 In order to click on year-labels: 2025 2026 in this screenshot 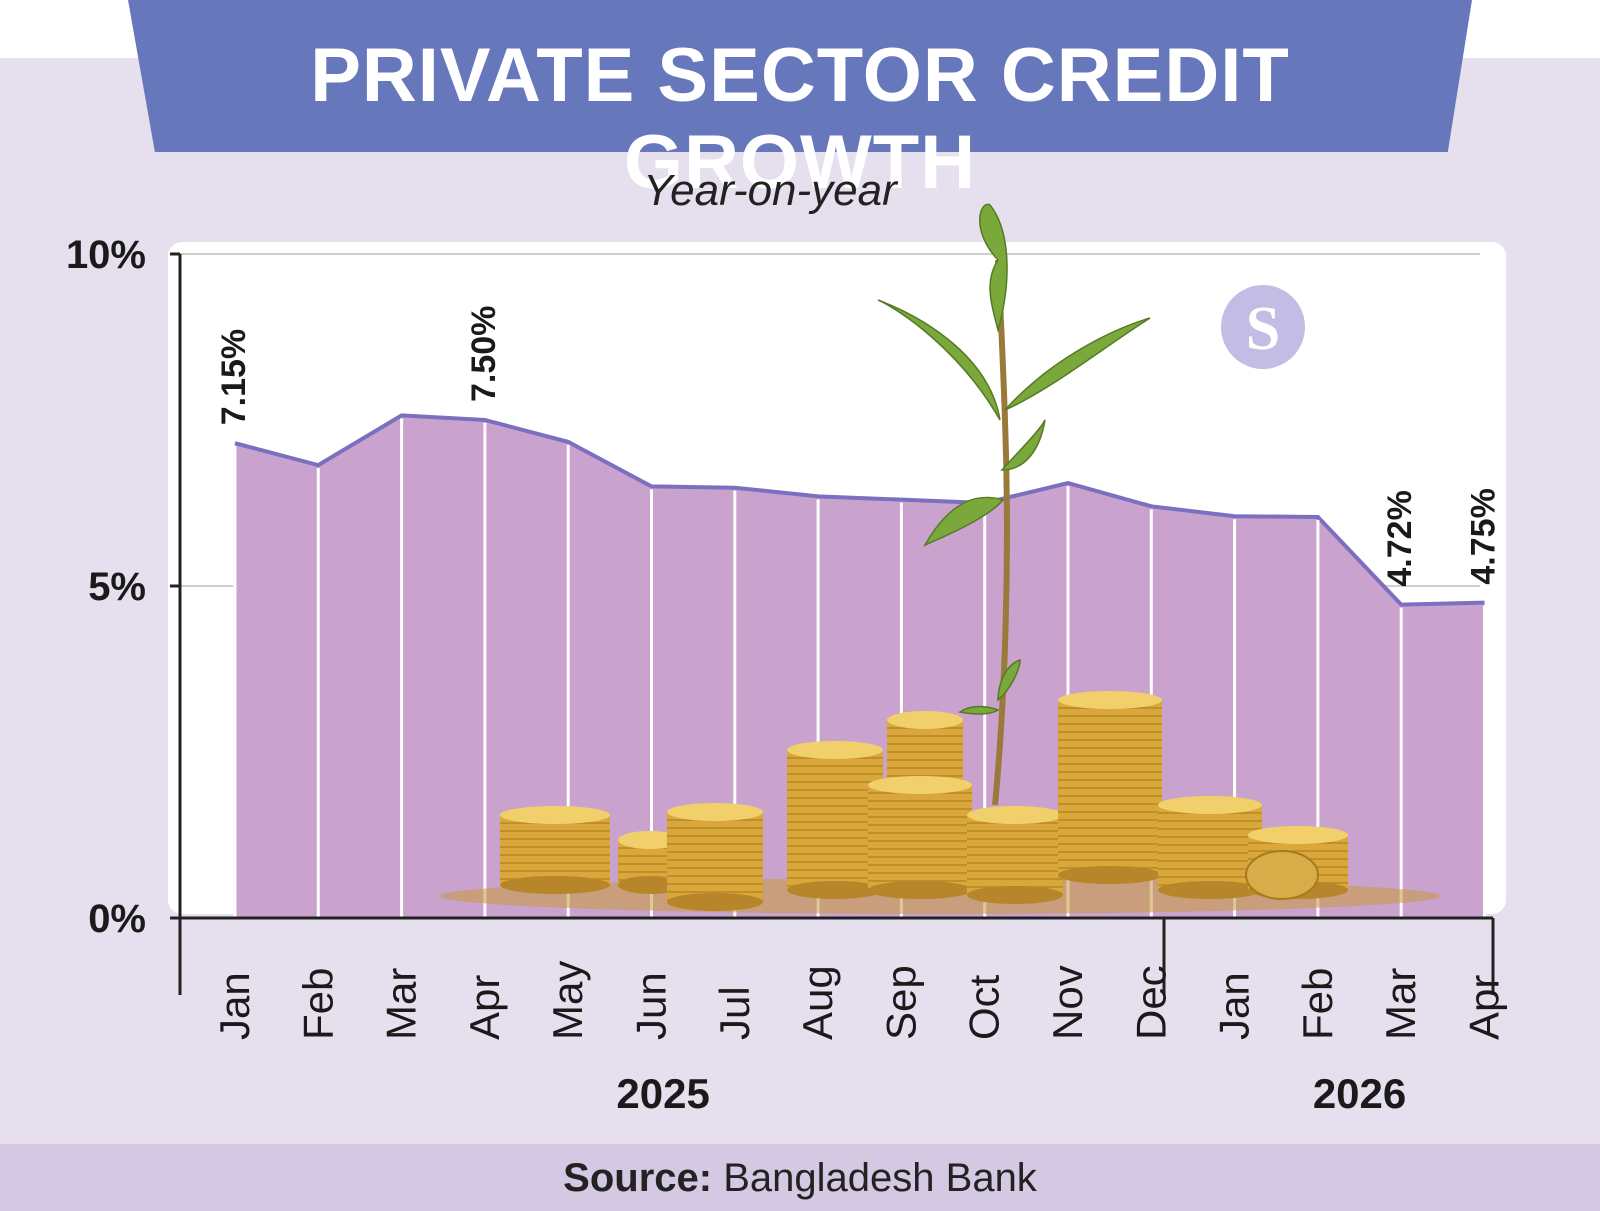, I will do `click(1011, 1093)`.